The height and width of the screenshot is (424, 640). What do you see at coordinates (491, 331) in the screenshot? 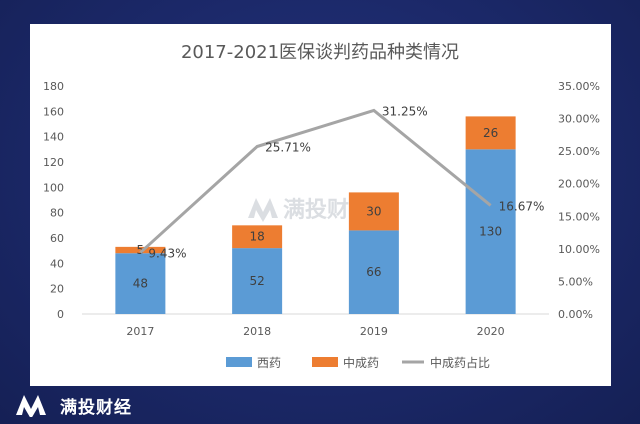
I see `x-tick-label: 2020` at bounding box center [491, 331].